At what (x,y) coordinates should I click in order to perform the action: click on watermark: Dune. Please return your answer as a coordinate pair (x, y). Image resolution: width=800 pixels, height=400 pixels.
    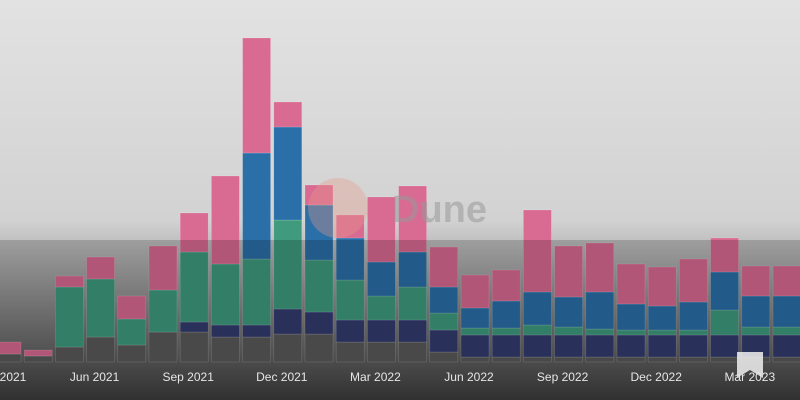
    Looking at the image, I should click on (439, 210).